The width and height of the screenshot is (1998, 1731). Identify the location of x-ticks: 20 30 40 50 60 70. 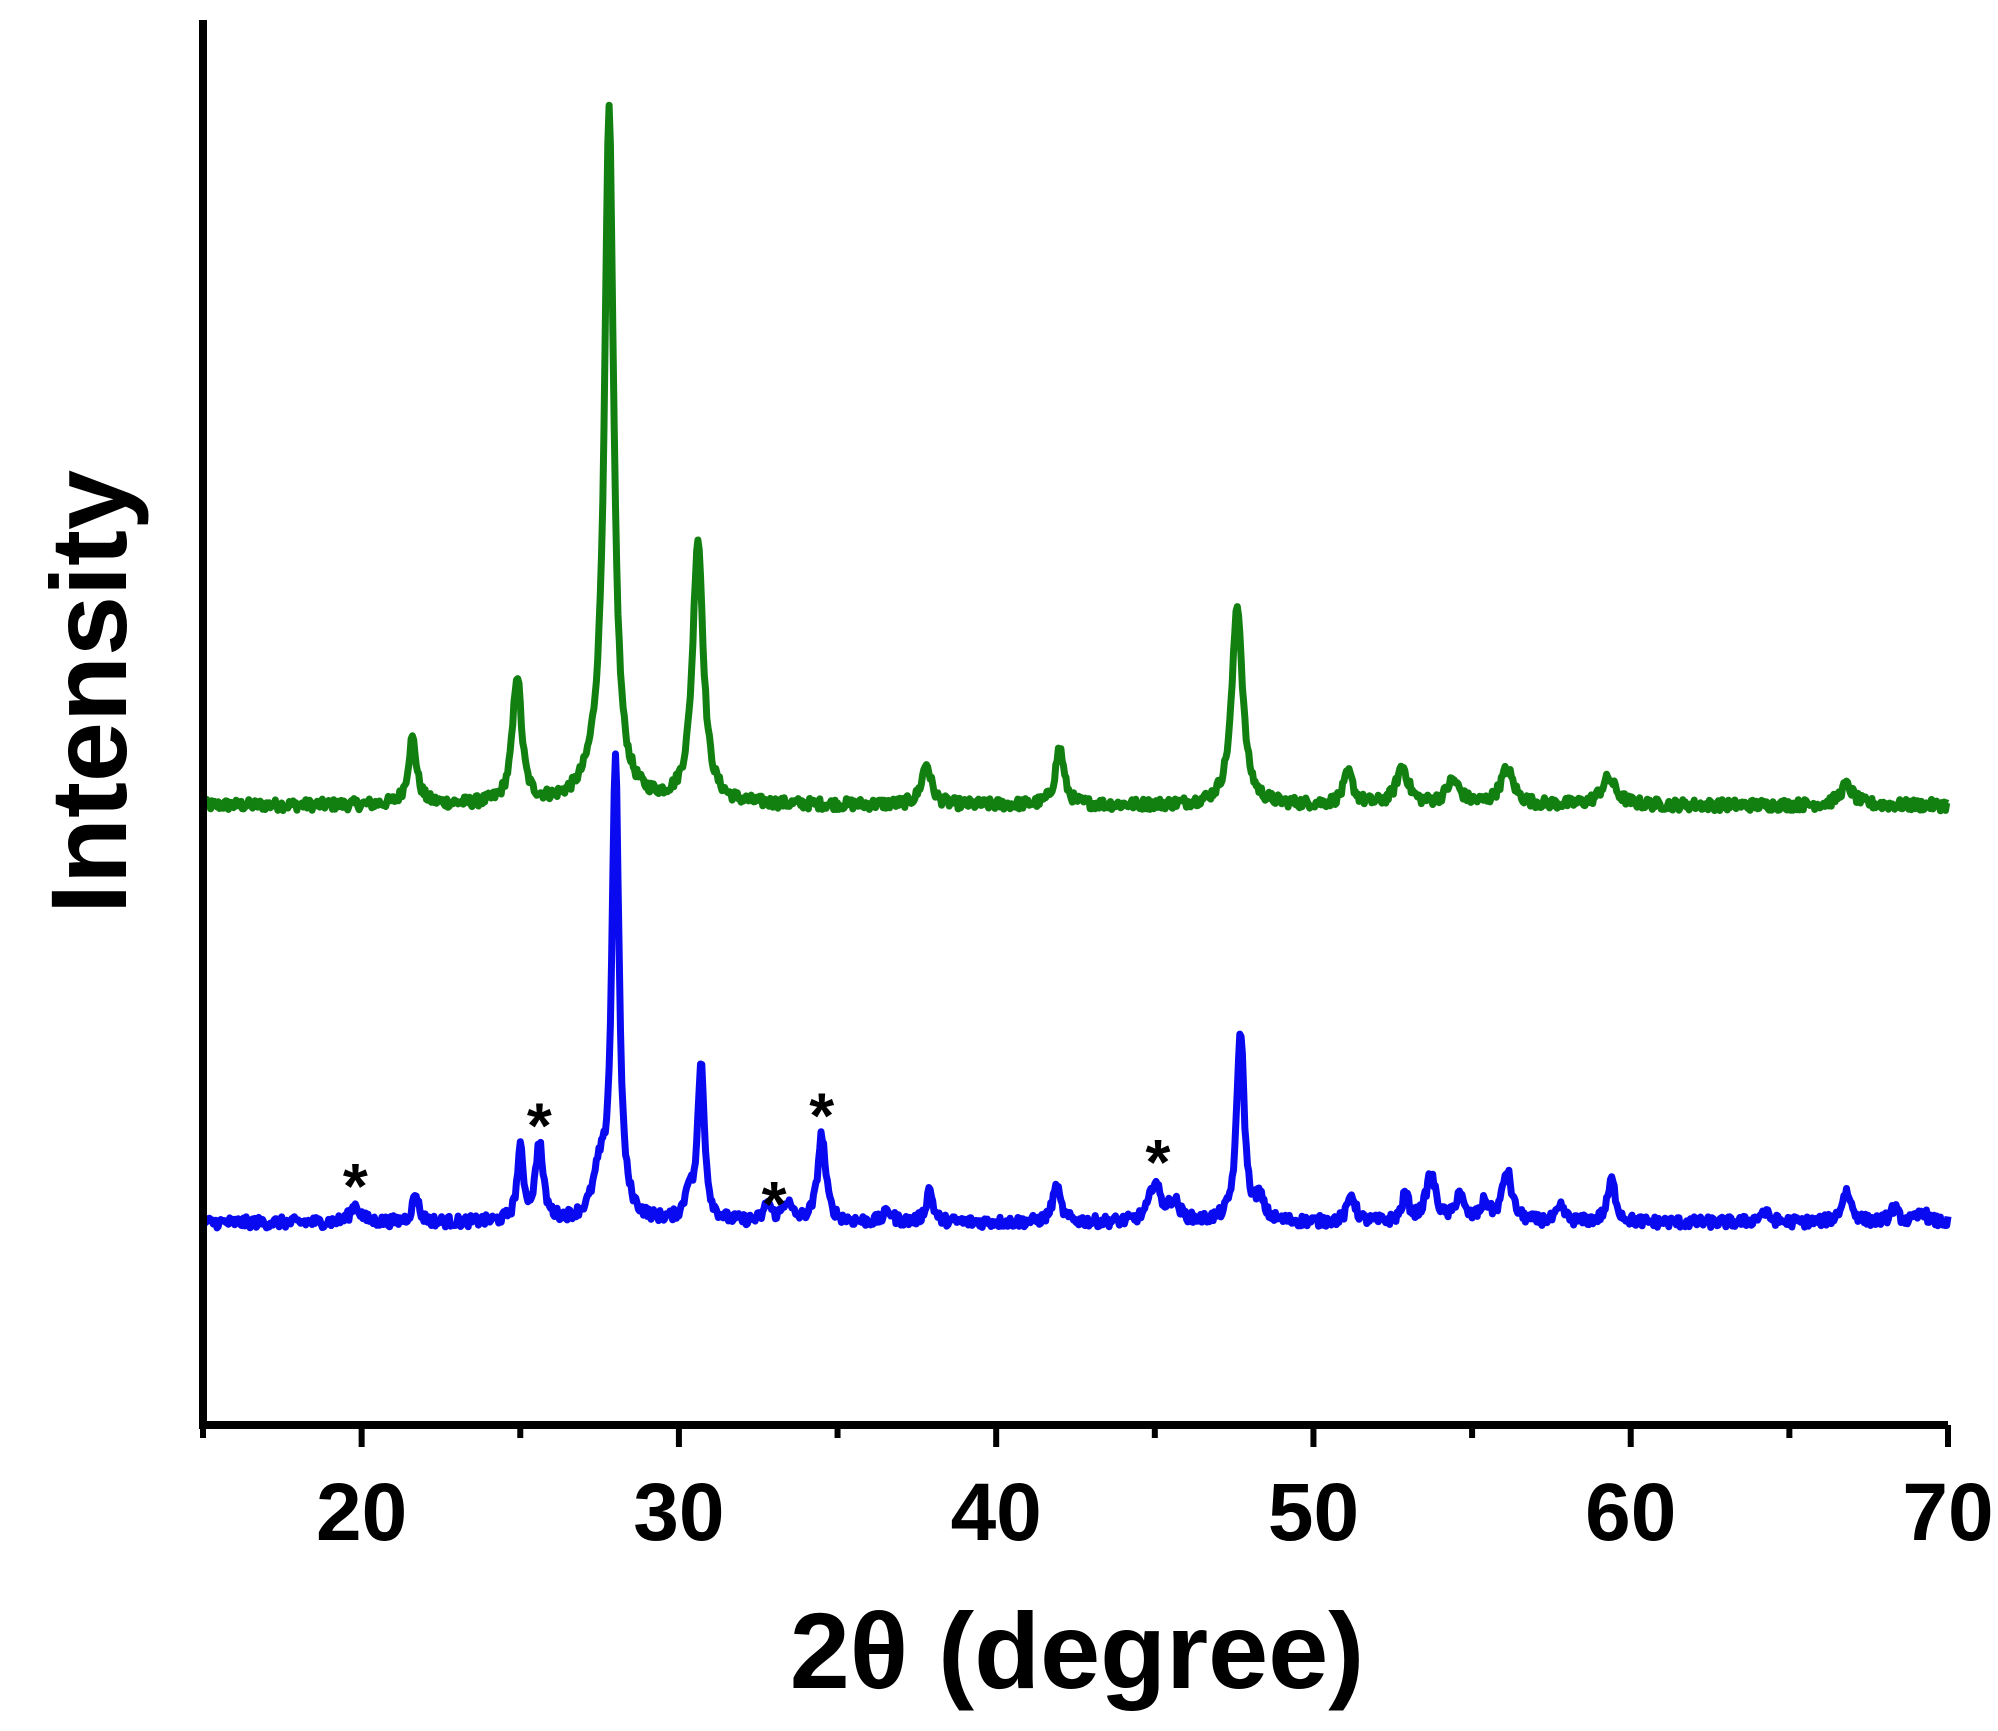
(1097, 1491).